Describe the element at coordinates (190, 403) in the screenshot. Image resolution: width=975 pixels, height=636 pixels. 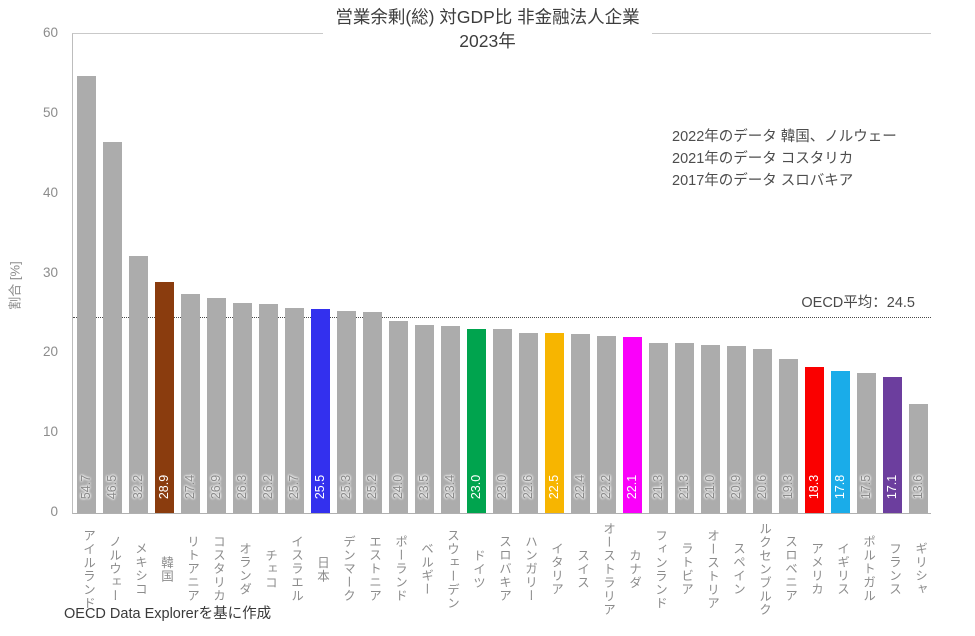
I see `bar-リトアニア: 27.4` at that location.